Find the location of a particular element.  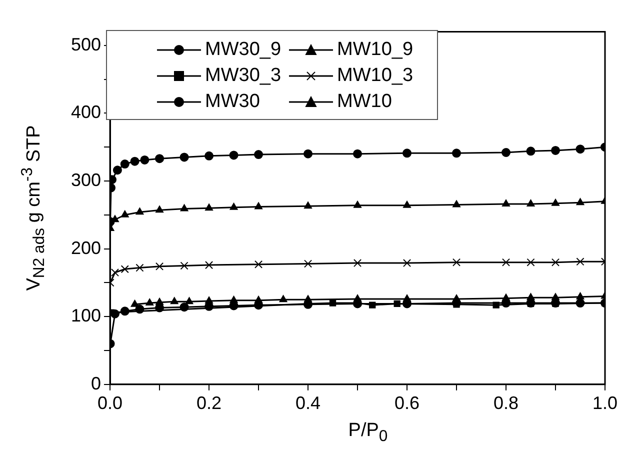

y-tick-label: 400 is located at coordinates (86, 112).